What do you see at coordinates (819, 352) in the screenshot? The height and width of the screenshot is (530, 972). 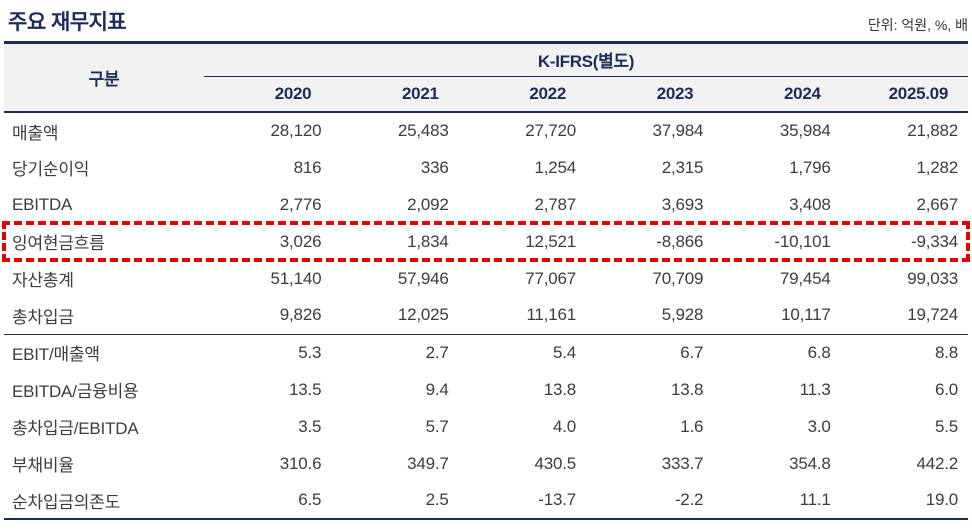 I see `cell-value: 6.8` at bounding box center [819, 352].